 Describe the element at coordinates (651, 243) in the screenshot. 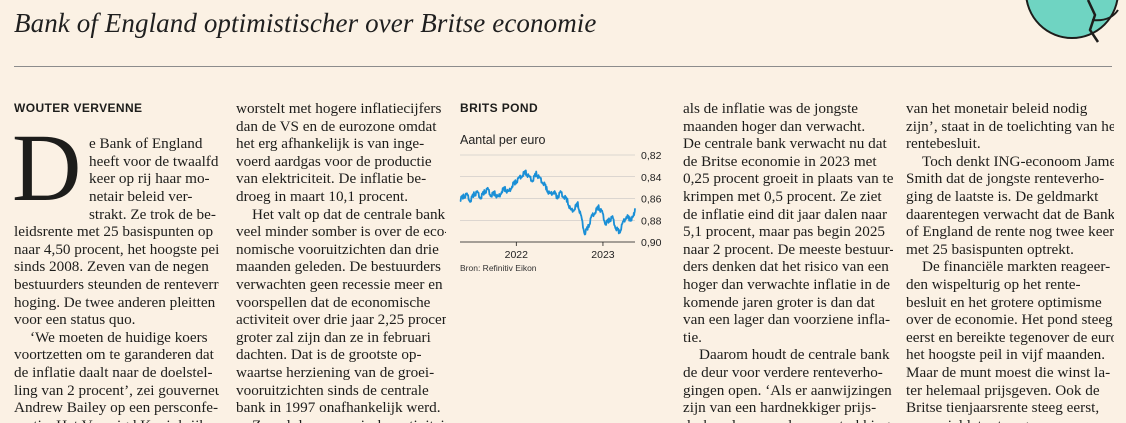

I see `y-tick-label: 0,90` at that location.